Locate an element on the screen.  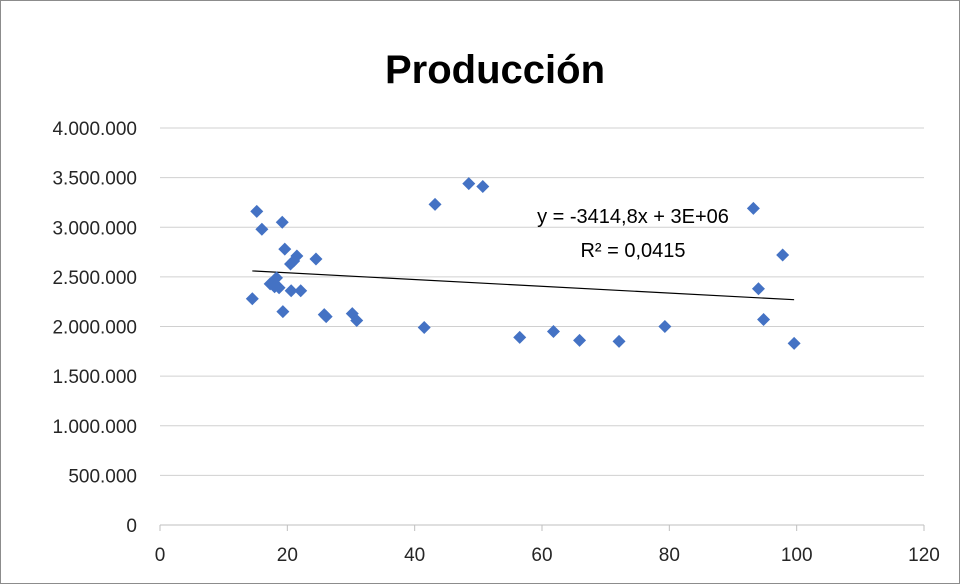
trendline is located at coordinates (523, 285).